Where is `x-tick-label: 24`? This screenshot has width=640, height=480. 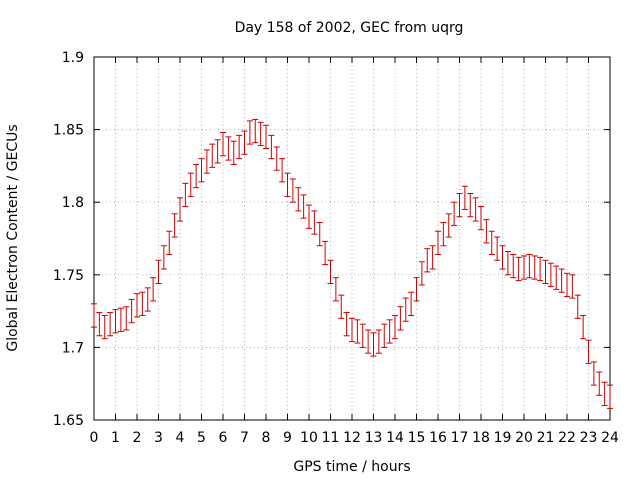
x-tick-label: 24 is located at coordinates (610, 438).